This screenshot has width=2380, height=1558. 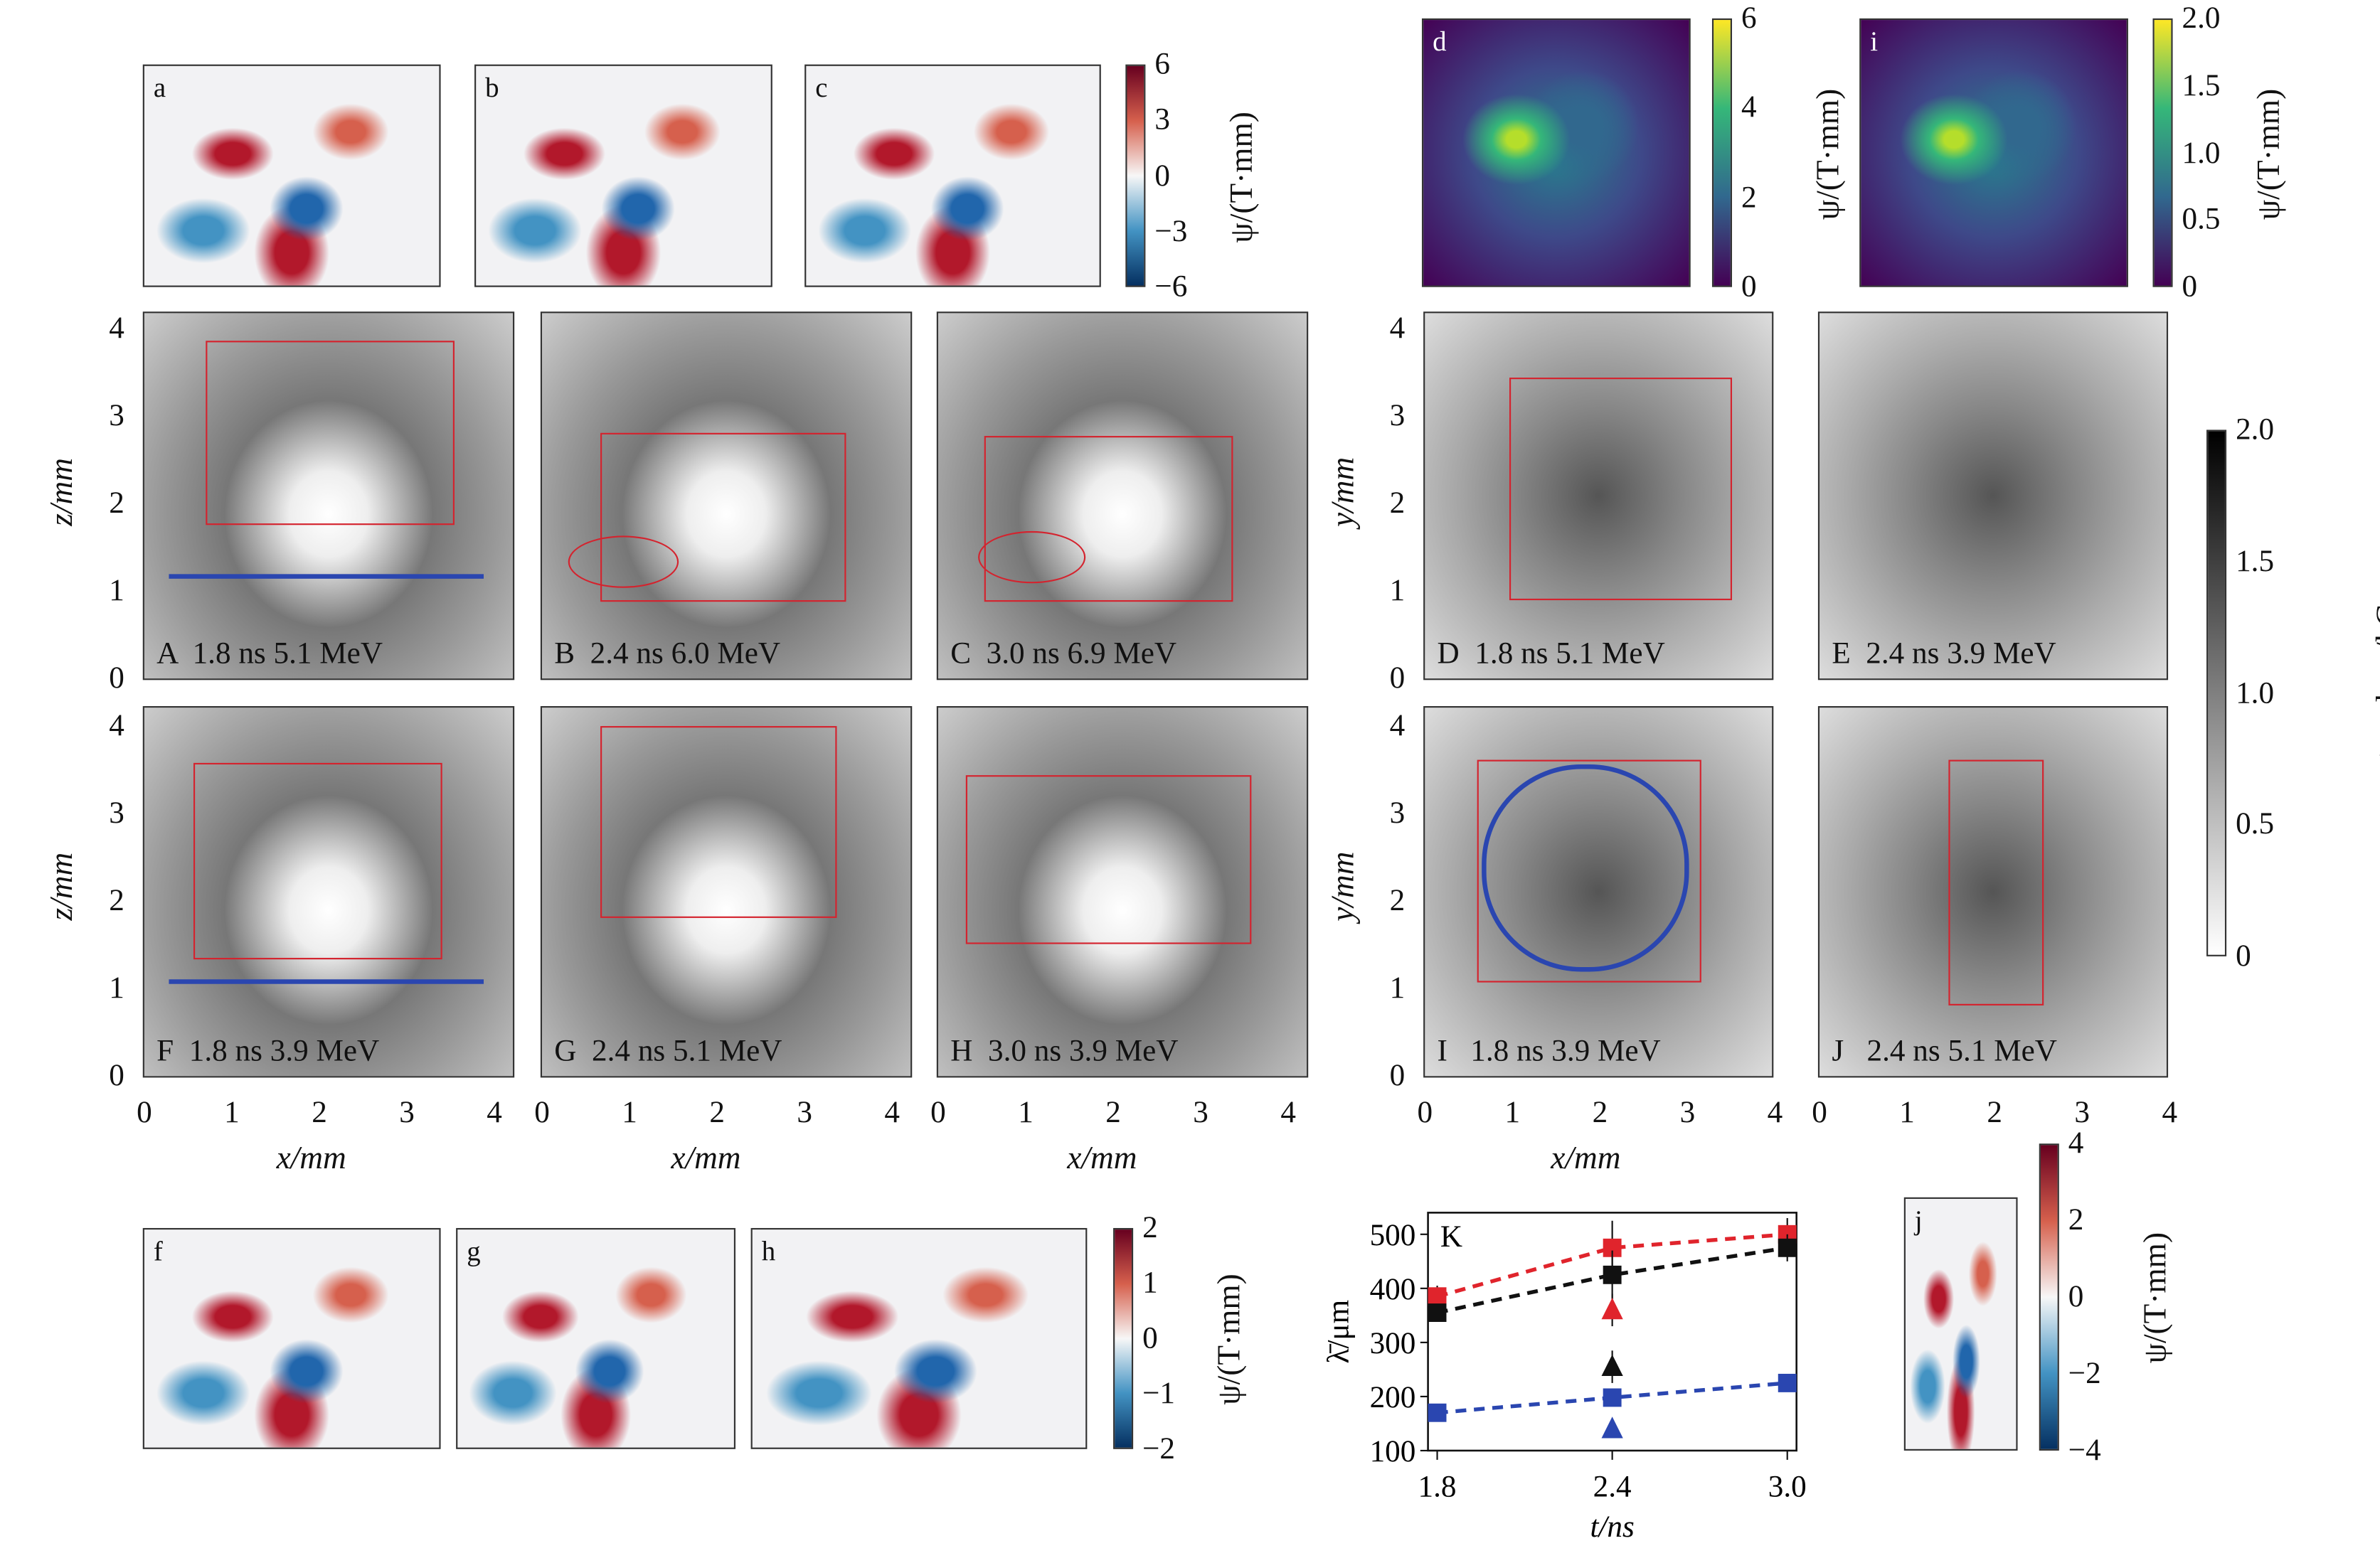 What do you see at coordinates (269, 653) in the screenshot?
I see `panel-label: A 1.8 ns 5.1 MeV` at bounding box center [269, 653].